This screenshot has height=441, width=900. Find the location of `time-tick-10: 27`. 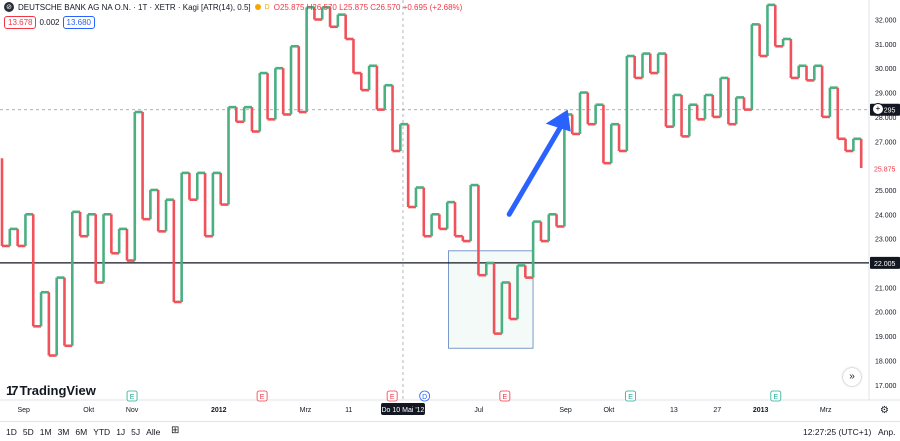

time-tick-10: 27 is located at coordinates (717, 410).